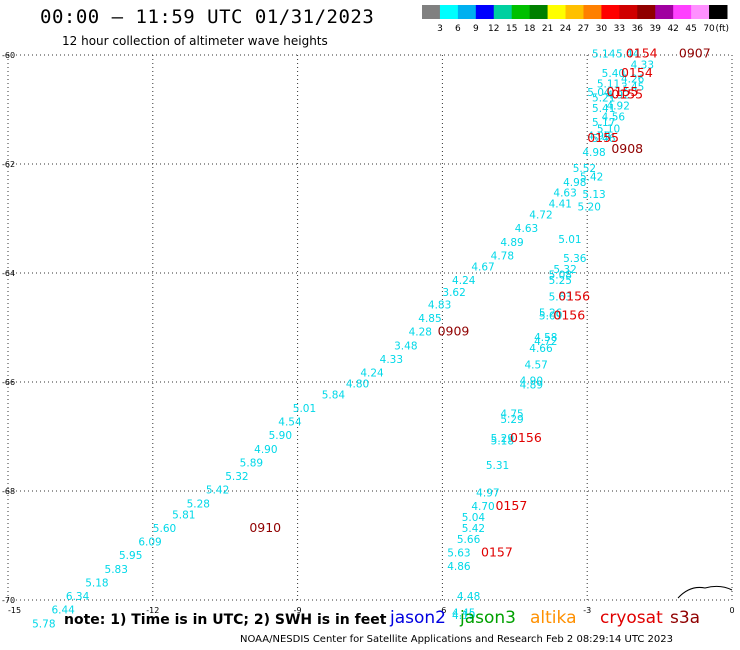  I want to click on swh-value-label: 5.36, so click(575, 259).